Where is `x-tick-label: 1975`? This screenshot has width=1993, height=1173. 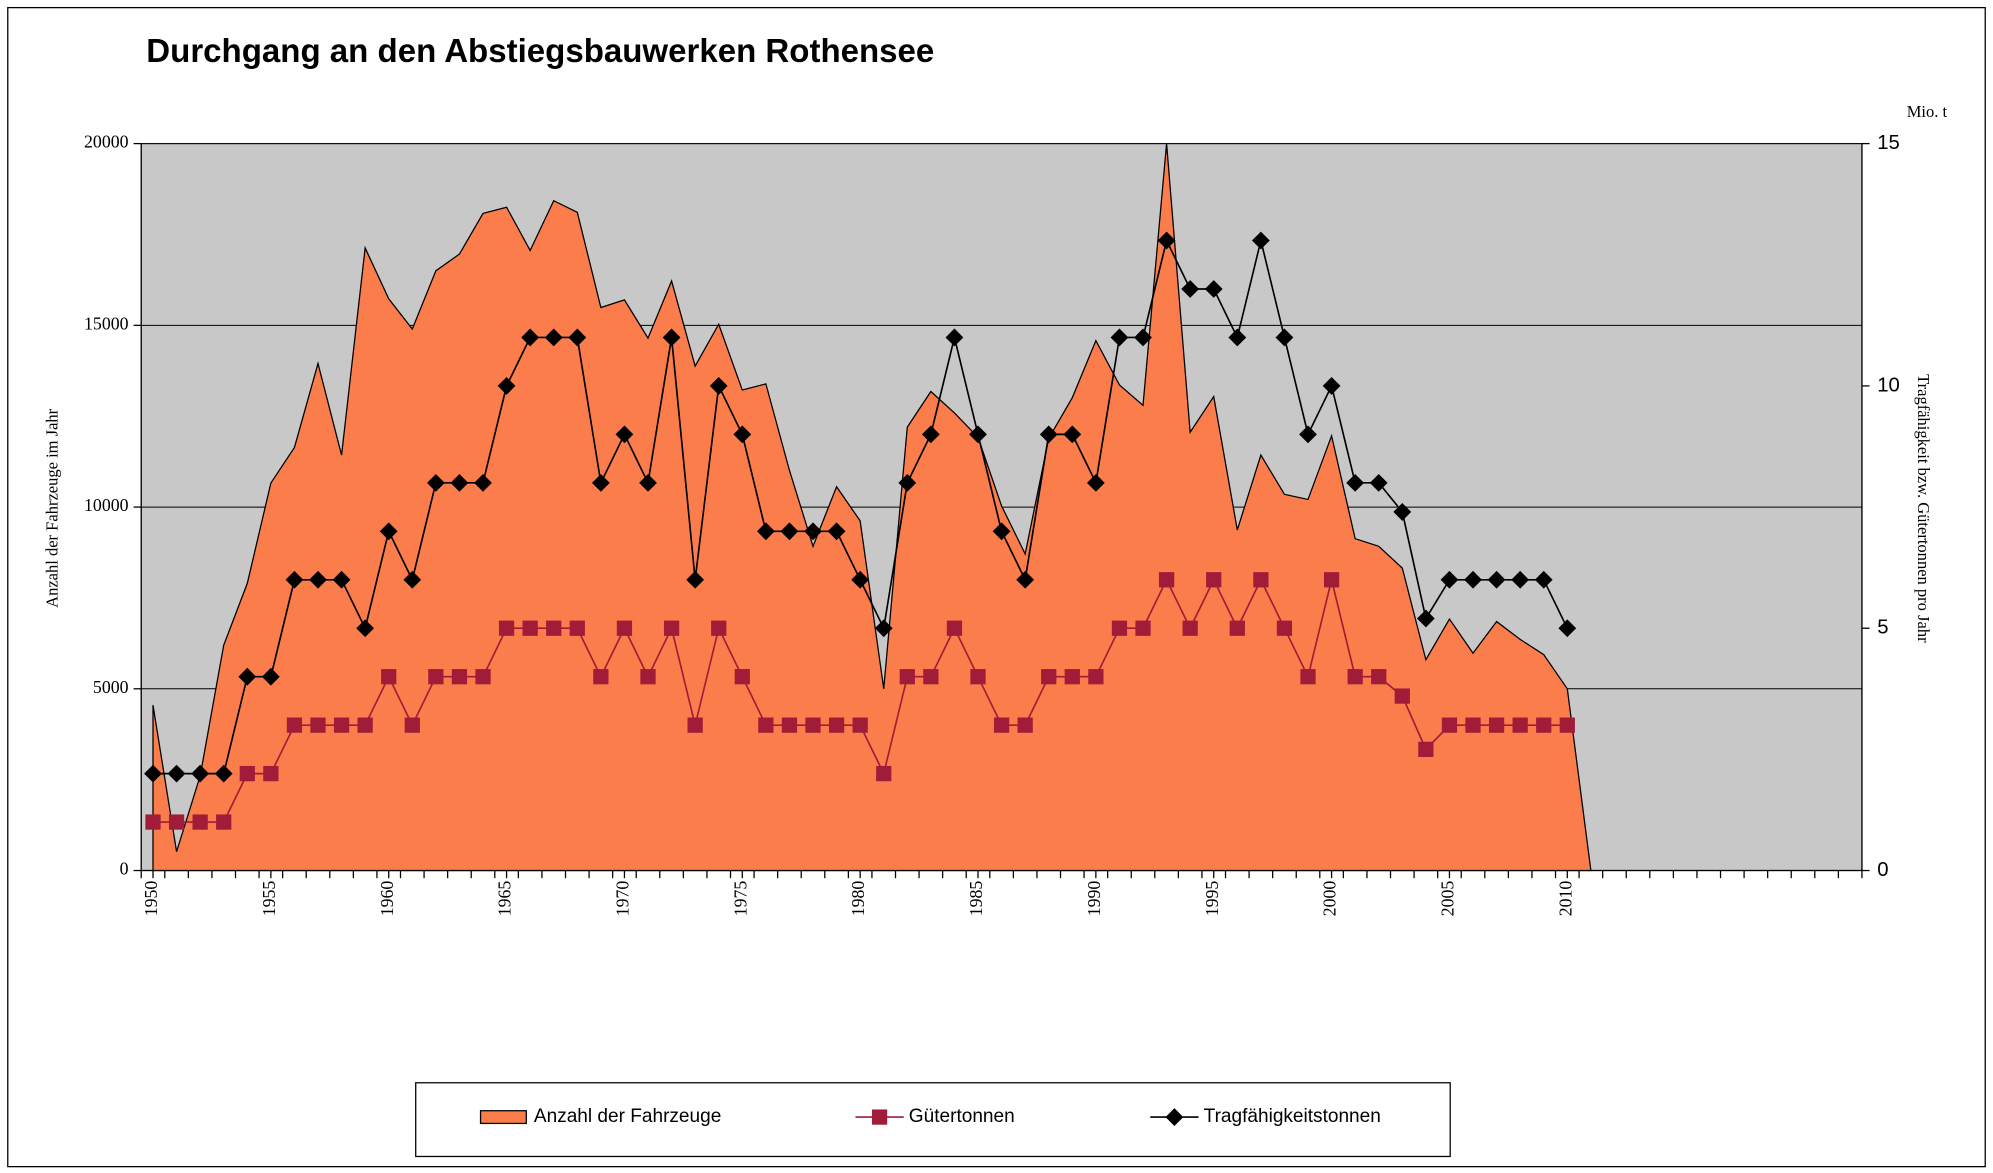 x-tick-label: 1975 is located at coordinates (740, 899).